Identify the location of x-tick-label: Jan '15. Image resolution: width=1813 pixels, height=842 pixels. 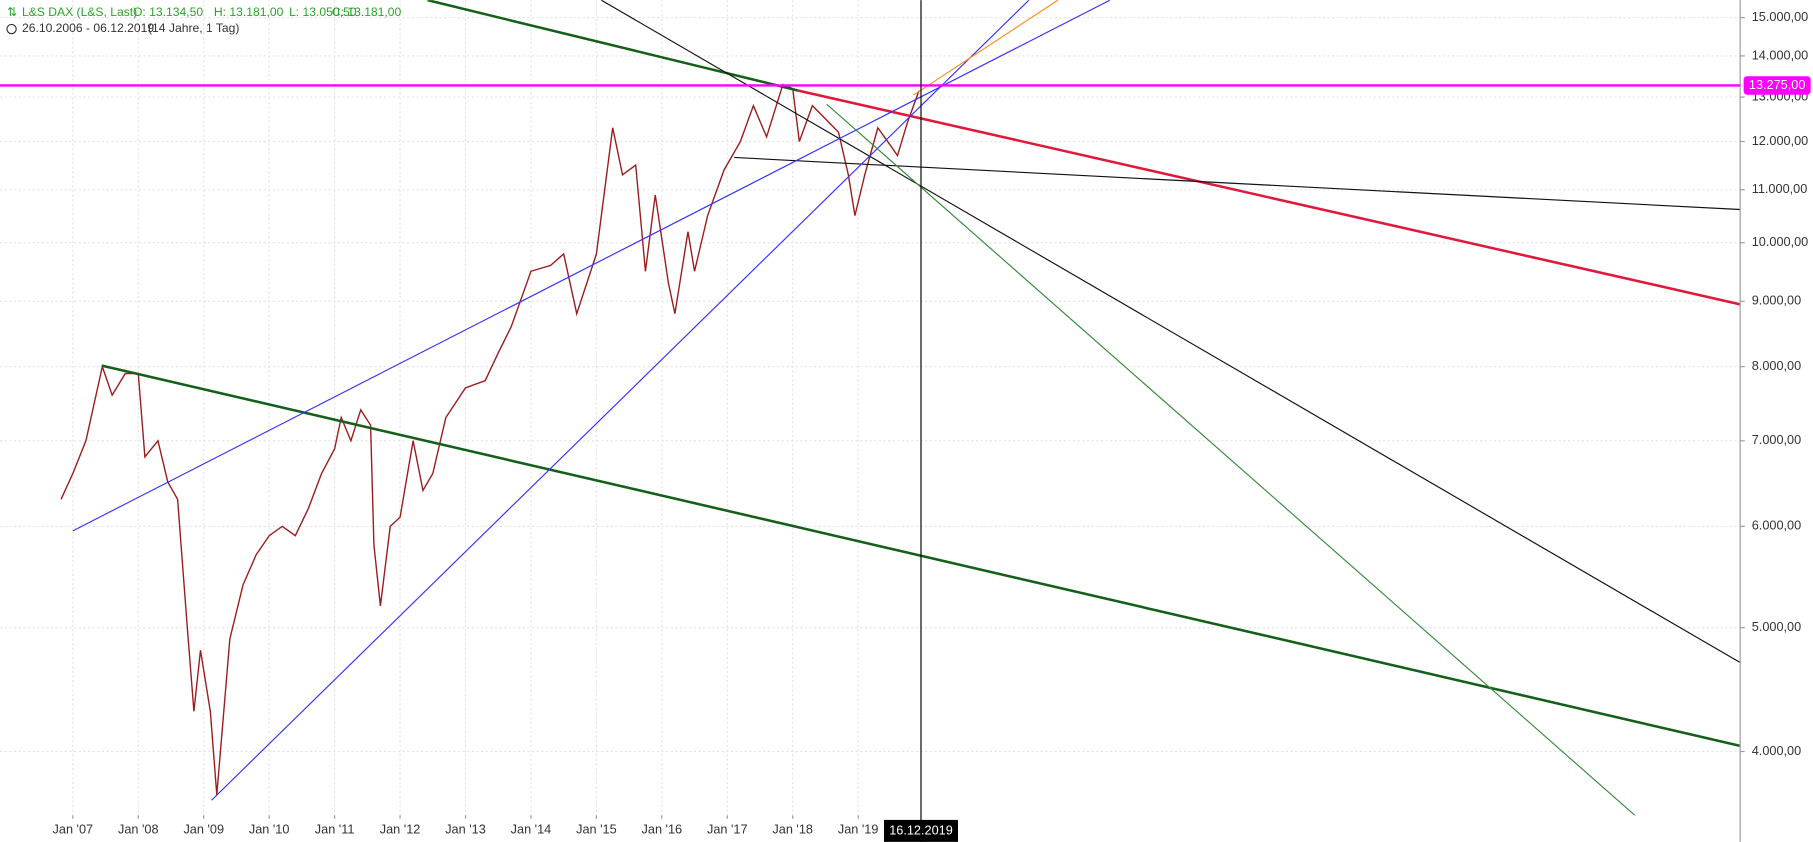
(596, 829).